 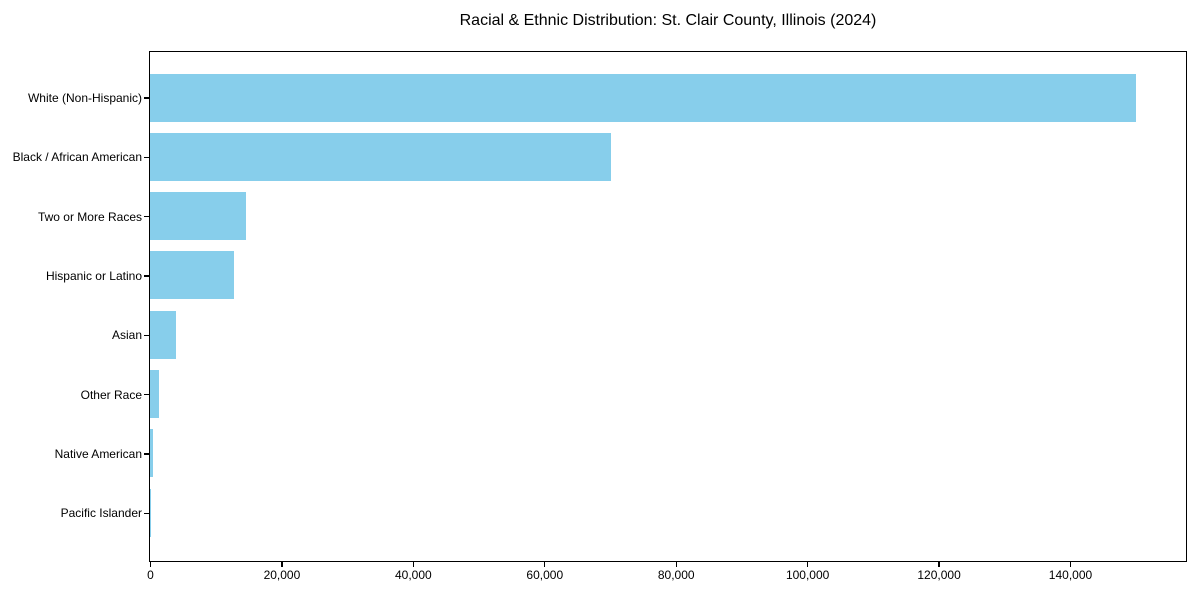 What do you see at coordinates (126, 335) in the screenshot?
I see `y-tick-label-asian: Asian` at bounding box center [126, 335].